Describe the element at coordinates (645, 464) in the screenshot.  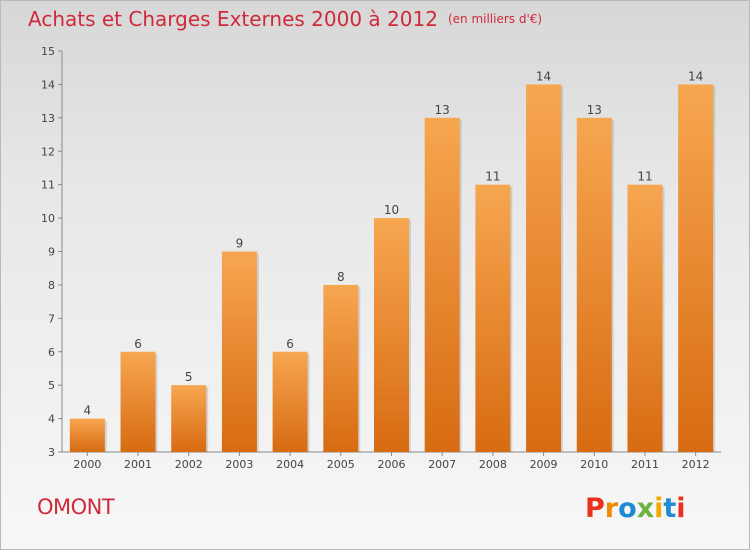
I see `x-tick-label-2011: 2011` at that location.